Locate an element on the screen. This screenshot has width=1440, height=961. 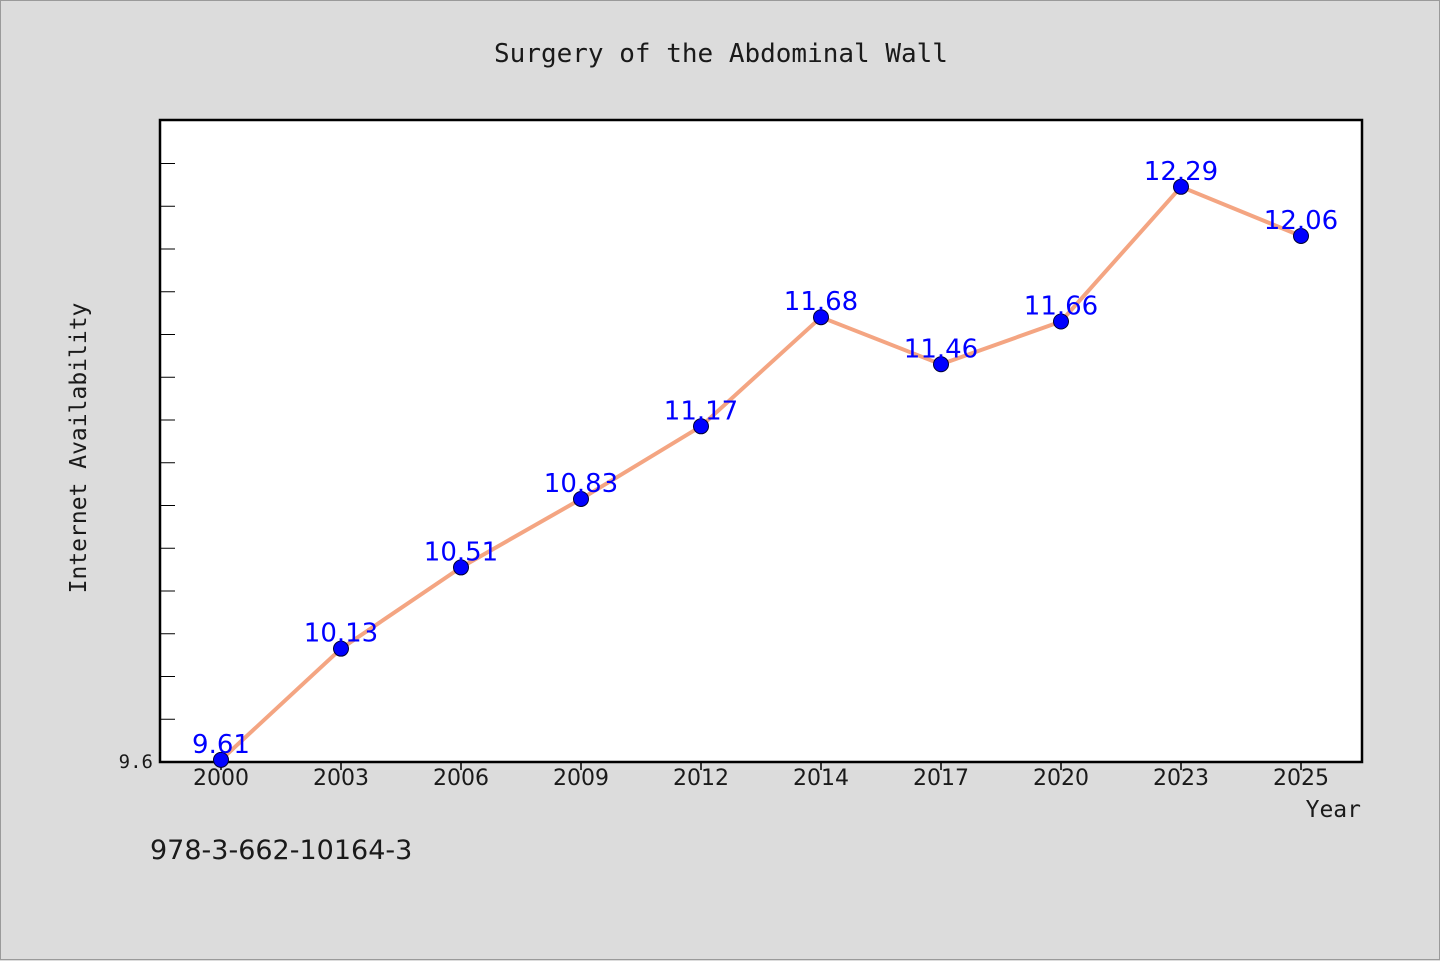
data-label: 11.68 is located at coordinates (821, 302).